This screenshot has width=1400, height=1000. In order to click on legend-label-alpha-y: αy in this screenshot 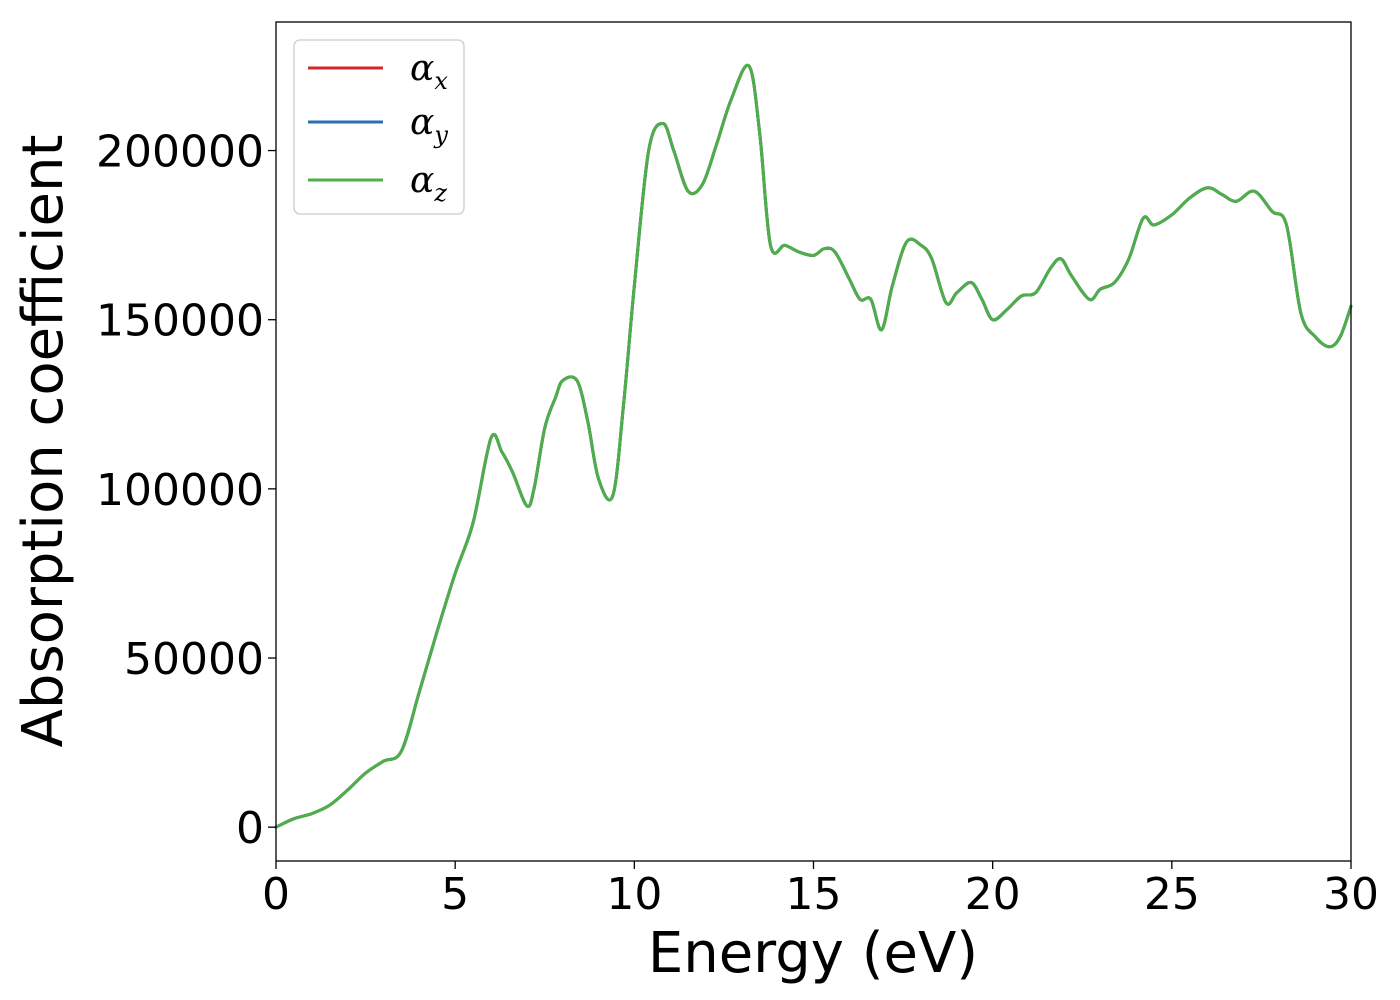, I will do `click(429, 125)`.